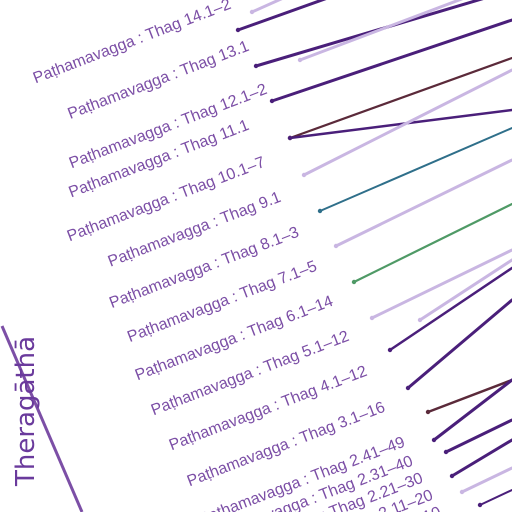  I want to click on node-label-thag-7: Paṭhamavagga : Thag 7.1–5, so click(222, 302).